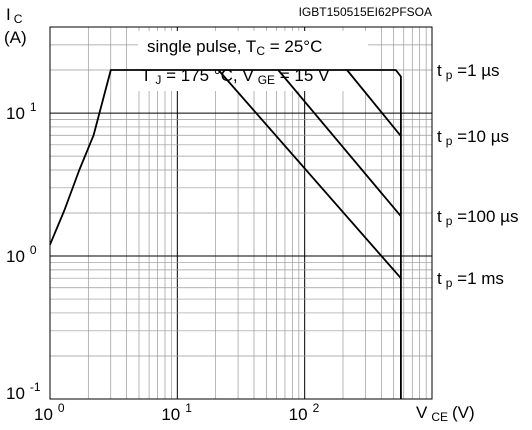 The height and width of the screenshot is (430, 532). I want to click on x-tick-label: 10 1, so click(176, 412).